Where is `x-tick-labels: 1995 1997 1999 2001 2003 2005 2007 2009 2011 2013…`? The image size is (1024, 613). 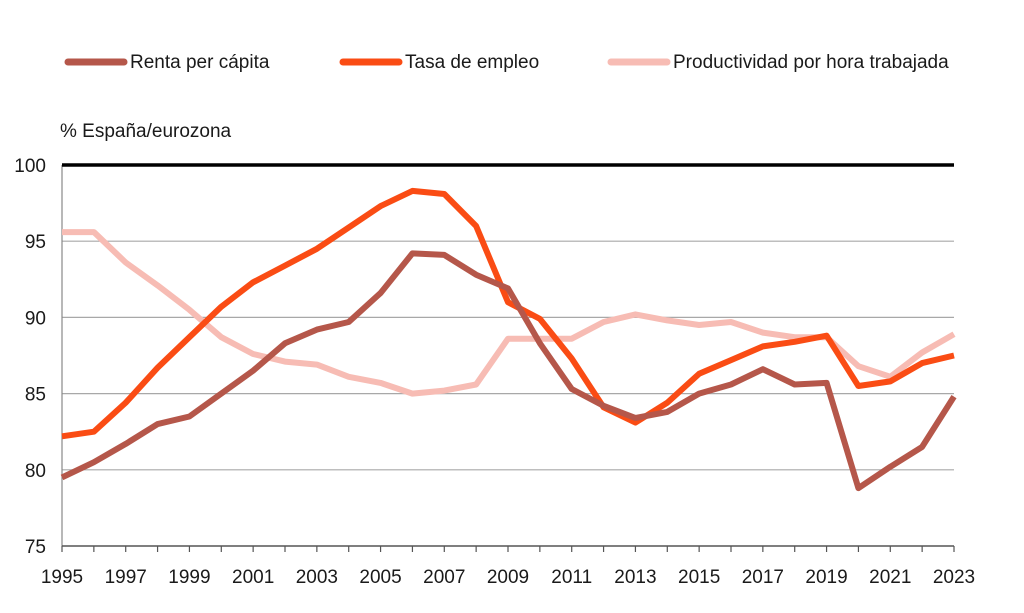
x-tick-labels: 1995 1997 1999 2001 2003 2005 2007 2009 2011 2013… is located at coordinates (508, 577).